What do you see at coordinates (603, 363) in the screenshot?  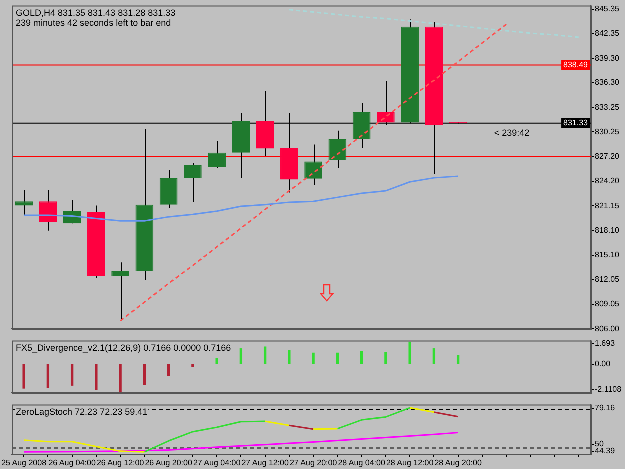 I see `y-tick-label: 0.00` at bounding box center [603, 363].